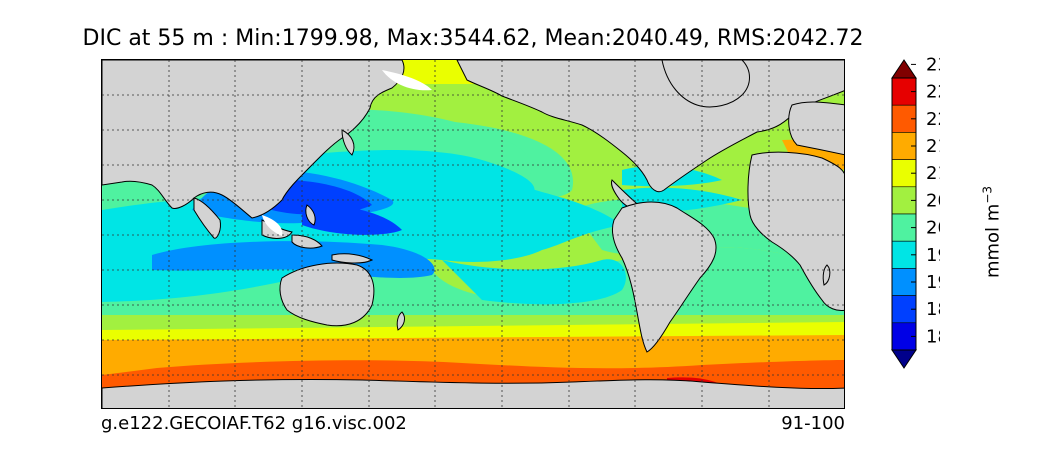  Describe the element at coordinates (813, 423) in the screenshot. I see `years-label: 91-100` at that location.